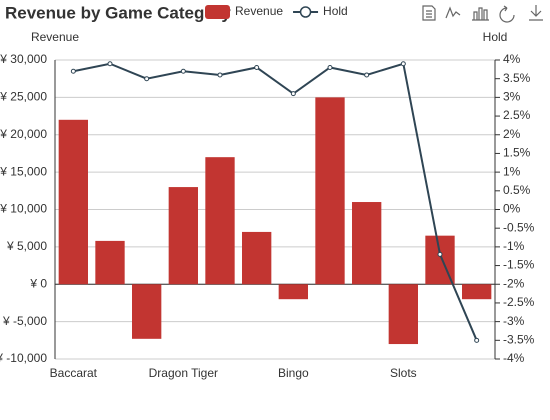 The height and width of the screenshot is (420, 550). I want to click on bar-icon, so click(480, 14).